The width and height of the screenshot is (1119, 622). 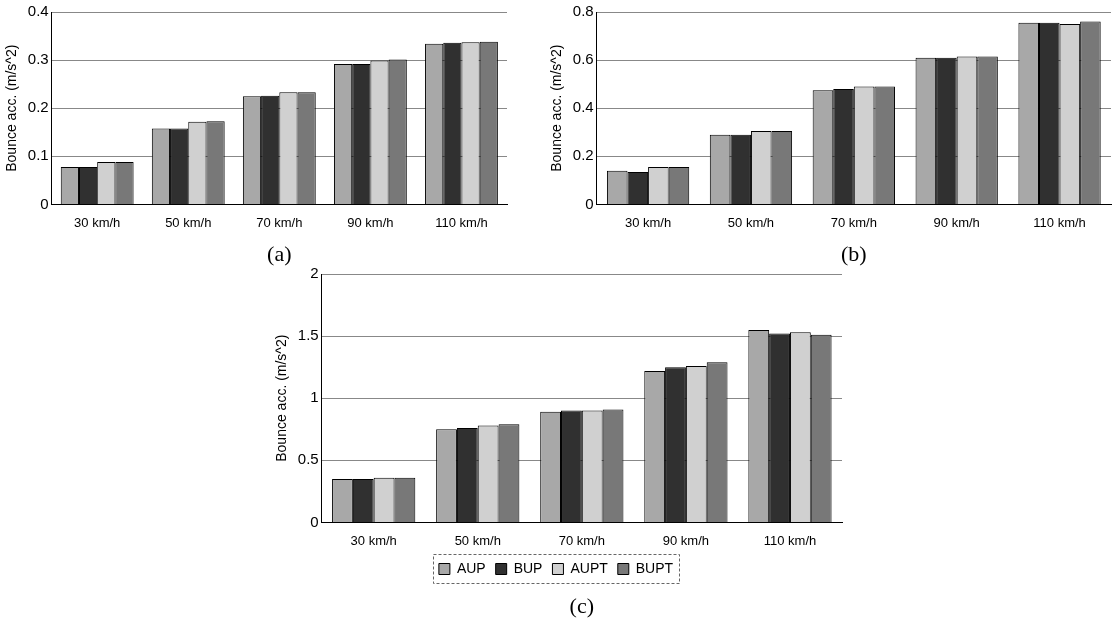 What do you see at coordinates (279, 253) in the screenshot?
I see `text: (a)` at bounding box center [279, 253].